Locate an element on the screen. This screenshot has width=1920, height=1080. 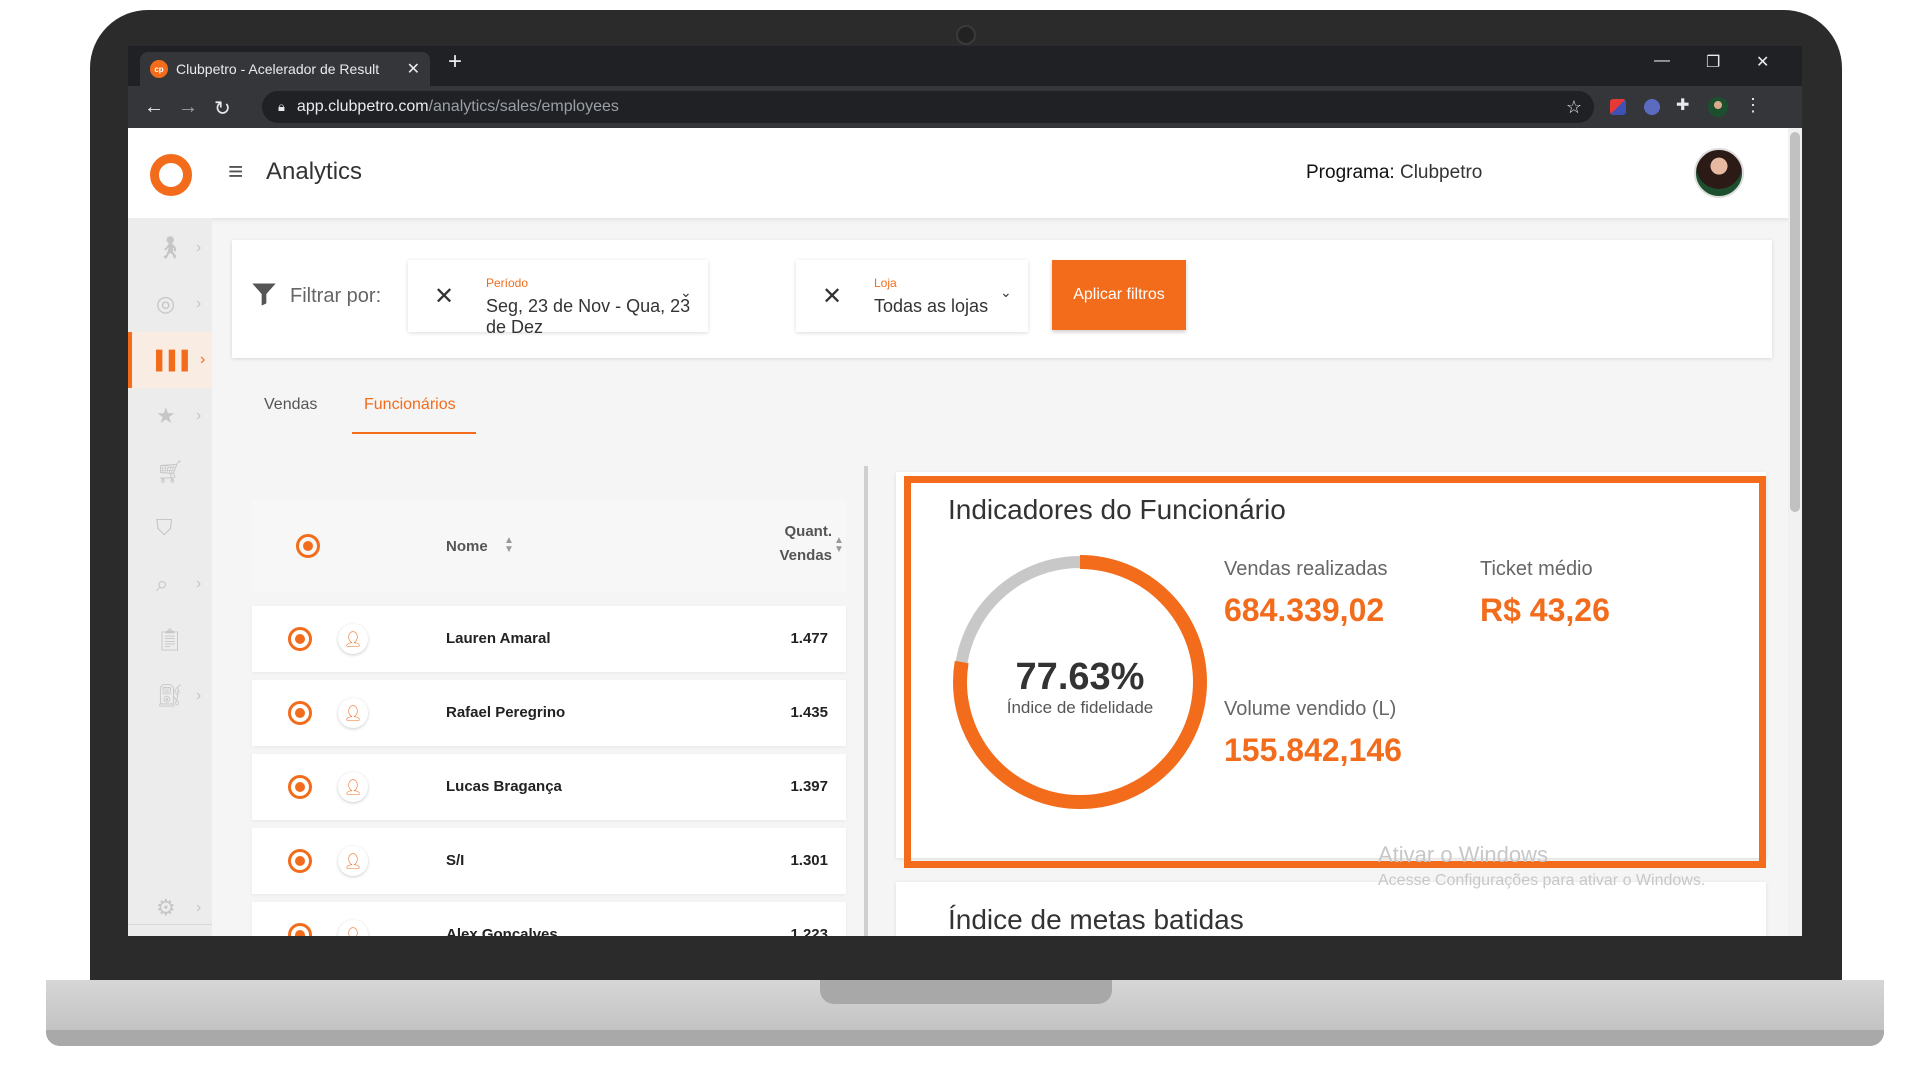
volume-label: Volume vendido (L) is located at coordinates (1310, 709).